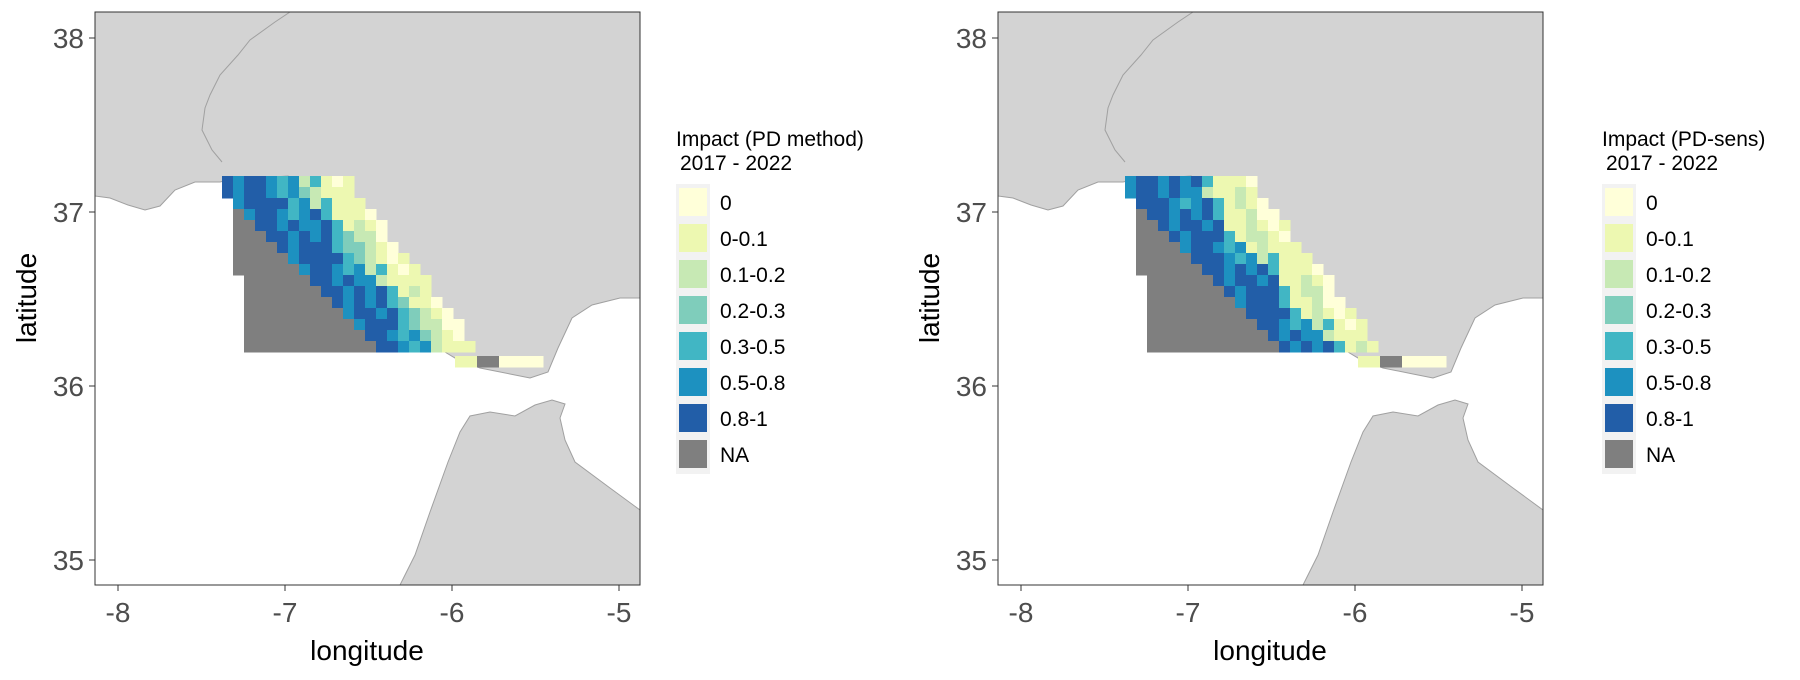 The height and width of the screenshot is (680, 1800). Describe the element at coordinates (744, 239) in the screenshot. I see `legend-label: 0-0.1` at that location.